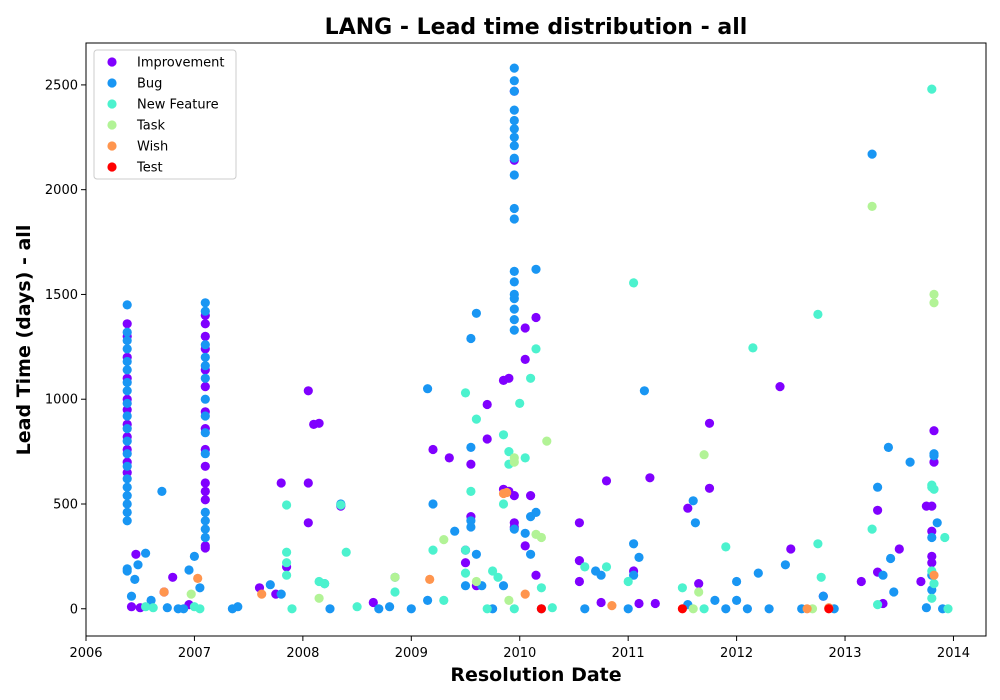 This screenshot has height=700, width=1000. I want to click on y-tick-label: 2000, so click(61, 190).